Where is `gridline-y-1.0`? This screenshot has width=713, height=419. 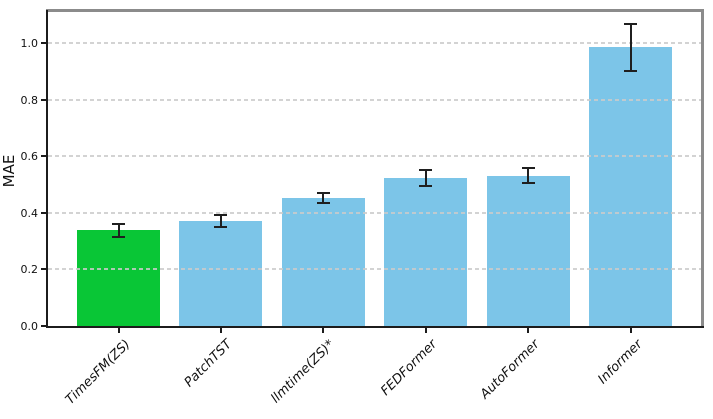
gridline-y-1.0 is located at coordinates (374, 43).